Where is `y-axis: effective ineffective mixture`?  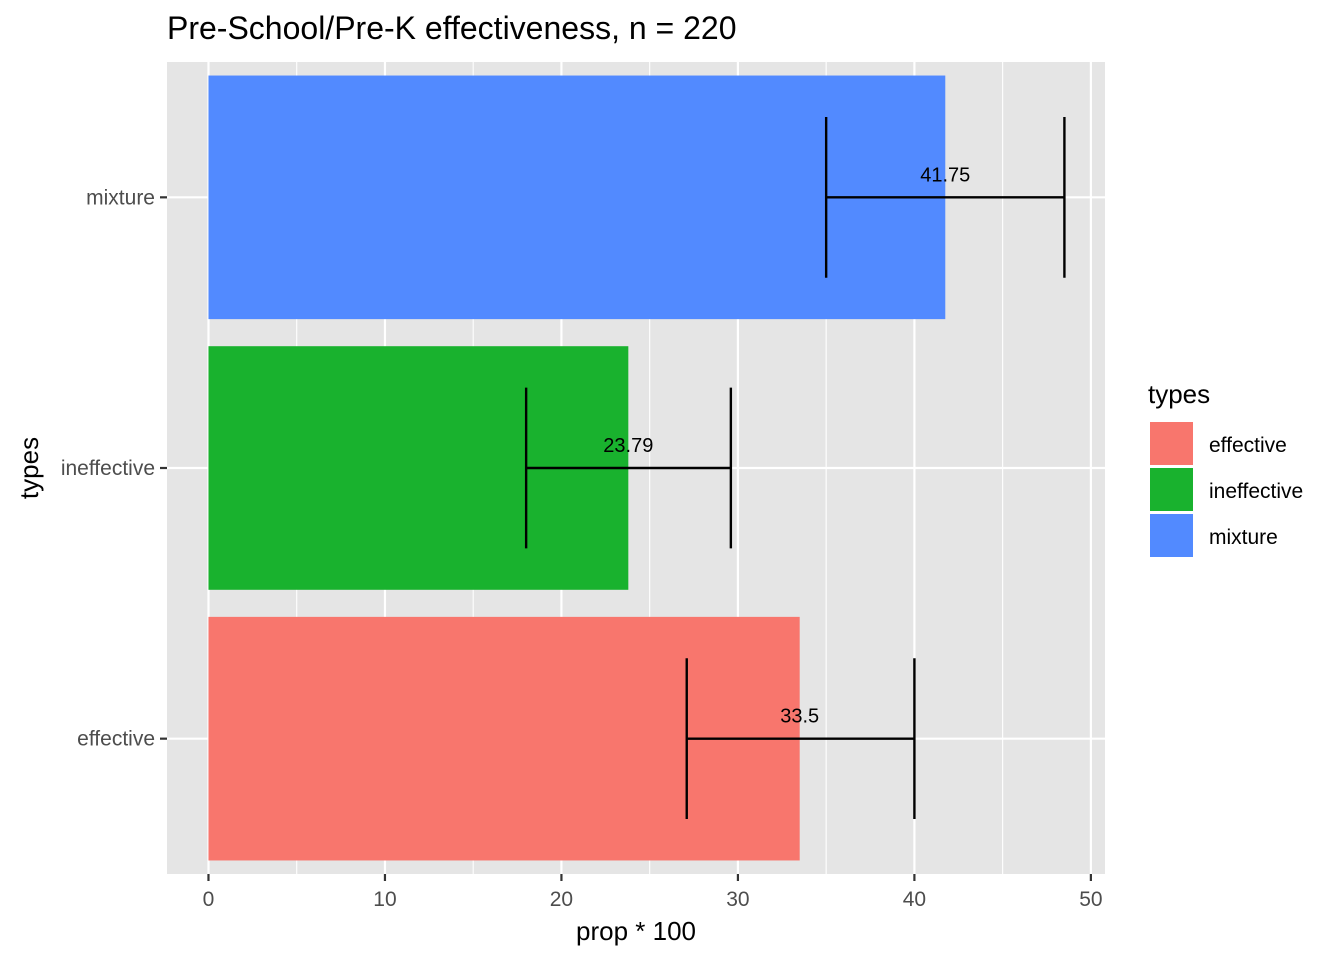
y-axis: effective ineffective mixture is located at coordinates (114, 468).